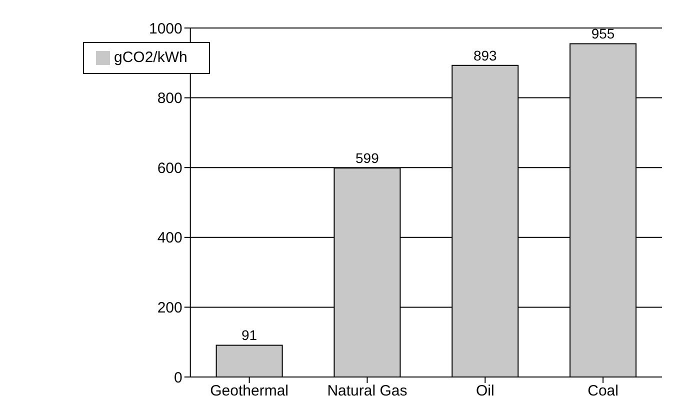 The width and height of the screenshot is (700, 420). Describe the element at coordinates (169, 99) in the screenshot. I see `y-tick-label: 800` at that location.